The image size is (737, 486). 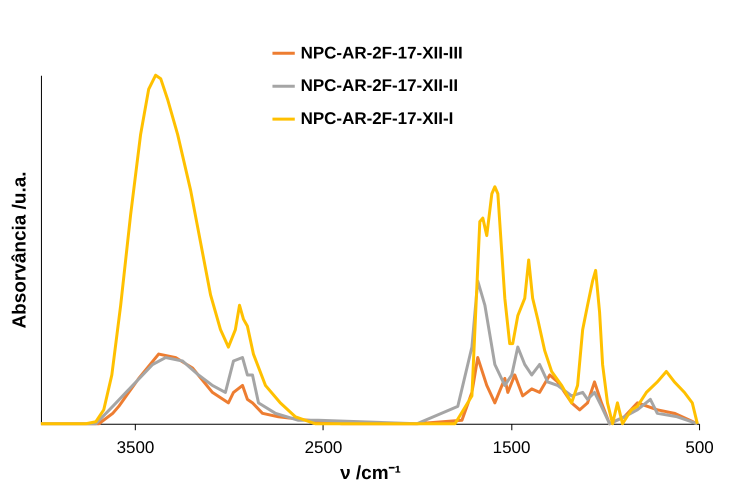 I want to click on x-tick-label: 1500, so click(x=511, y=448).